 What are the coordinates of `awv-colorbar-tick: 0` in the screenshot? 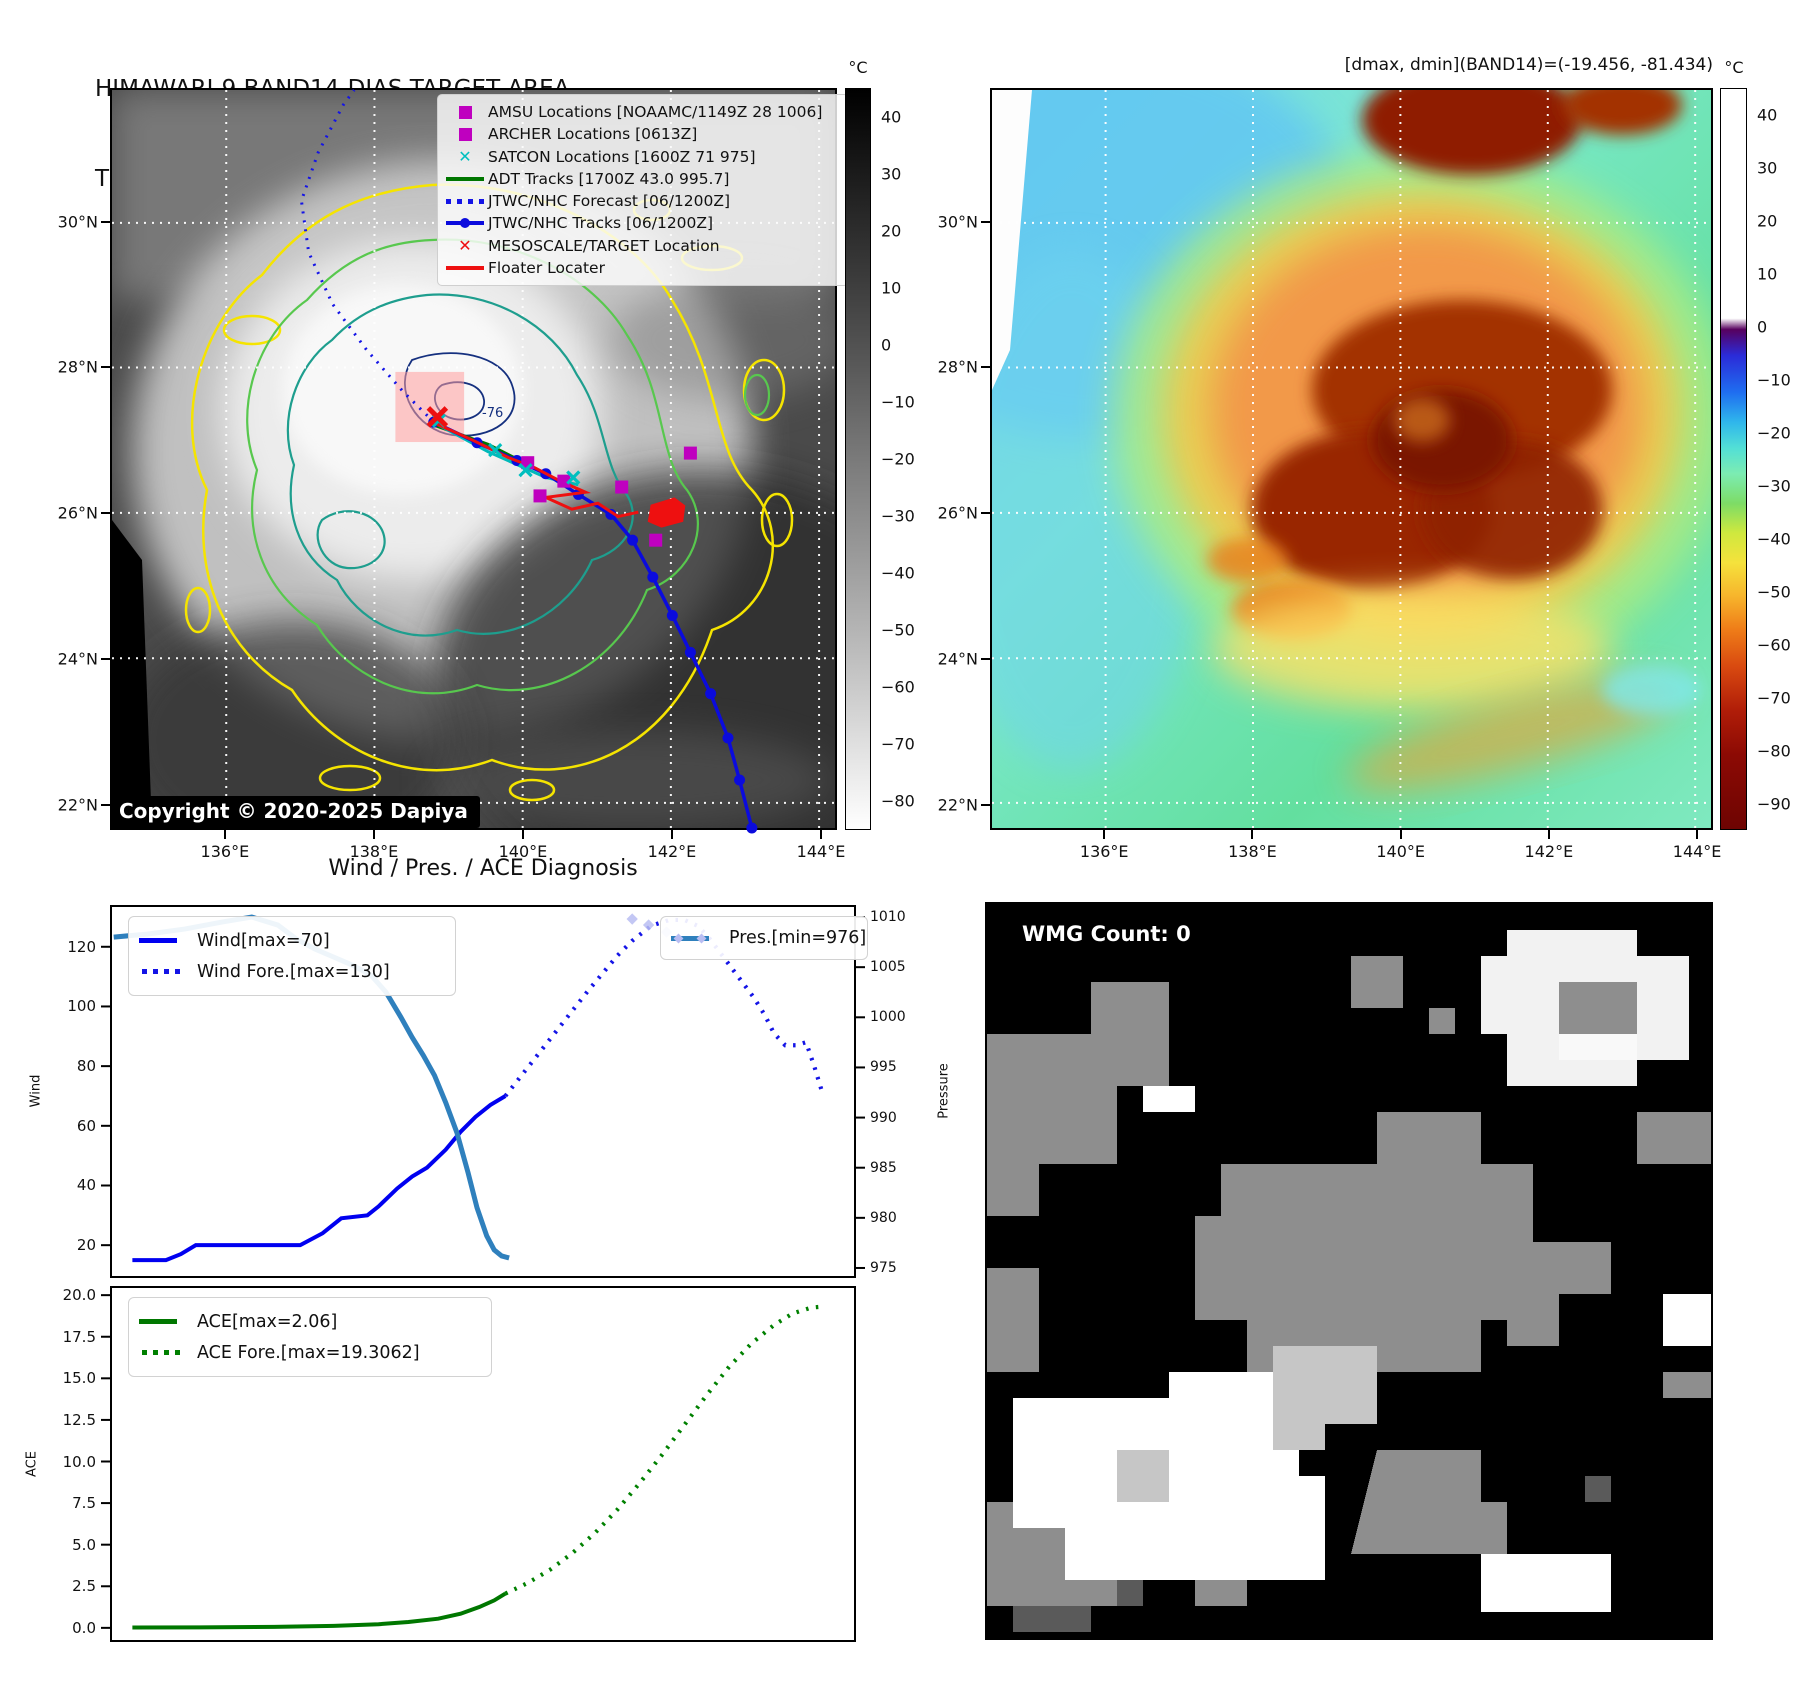 It's located at (1762, 326).